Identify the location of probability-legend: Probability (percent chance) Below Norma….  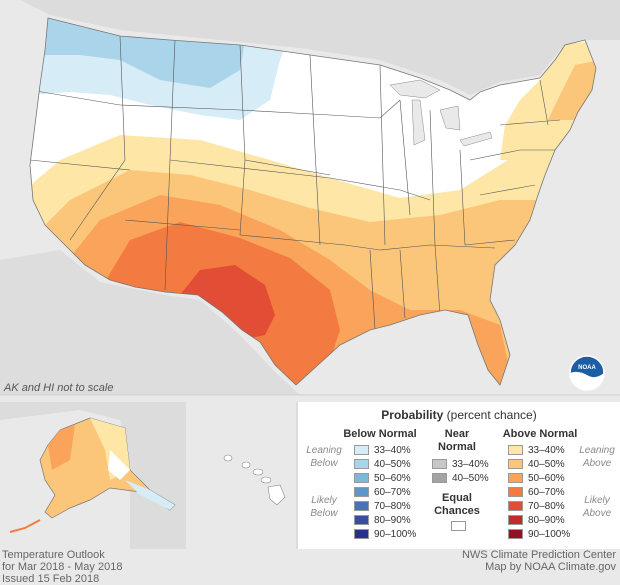
(459, 475).